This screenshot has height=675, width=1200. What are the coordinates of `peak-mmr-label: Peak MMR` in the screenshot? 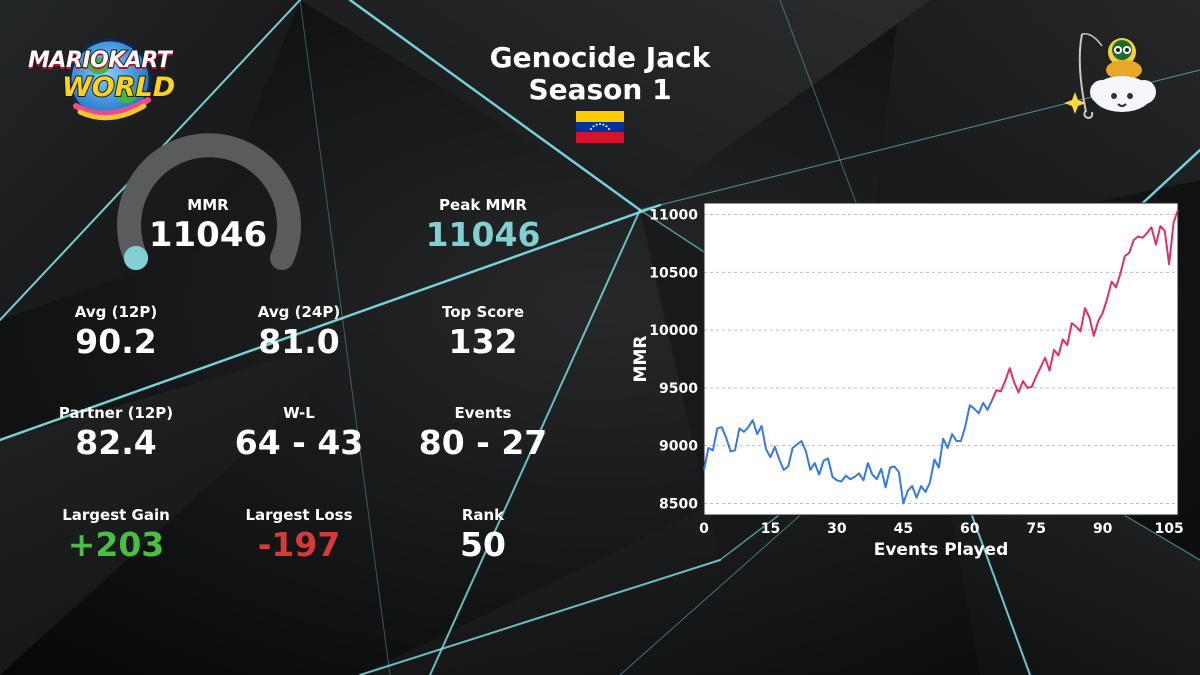 It's located at (483, 205).